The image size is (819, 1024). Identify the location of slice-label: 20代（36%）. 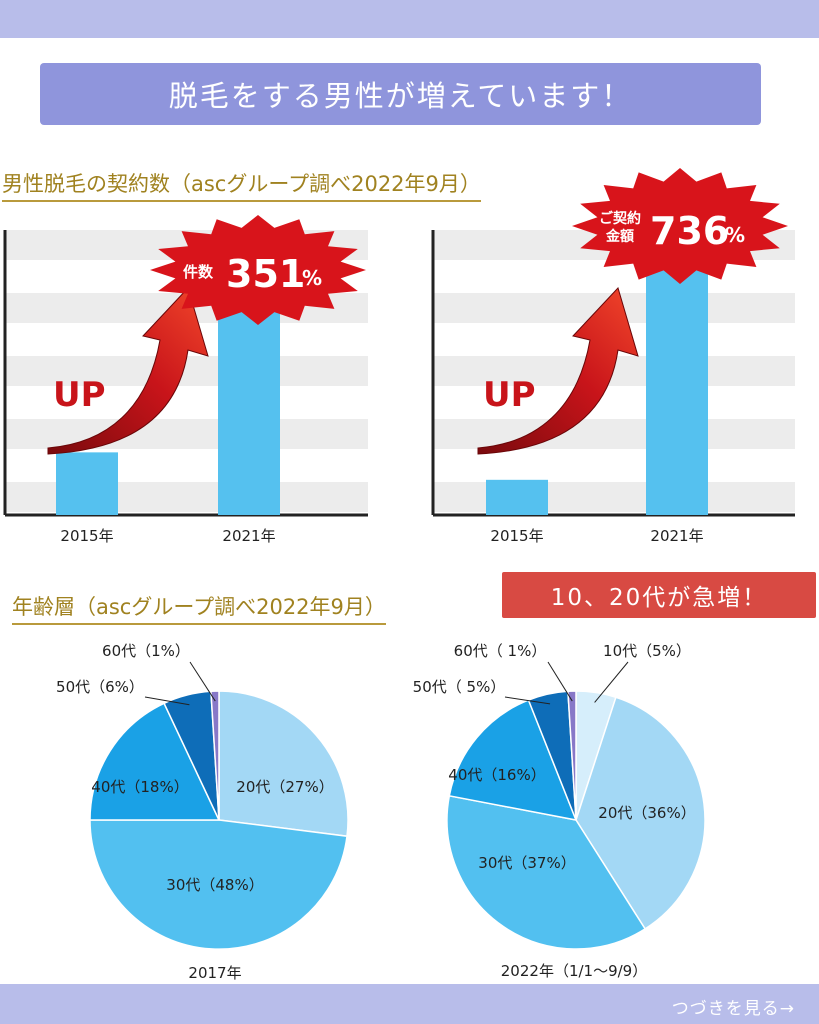
(646, 813).